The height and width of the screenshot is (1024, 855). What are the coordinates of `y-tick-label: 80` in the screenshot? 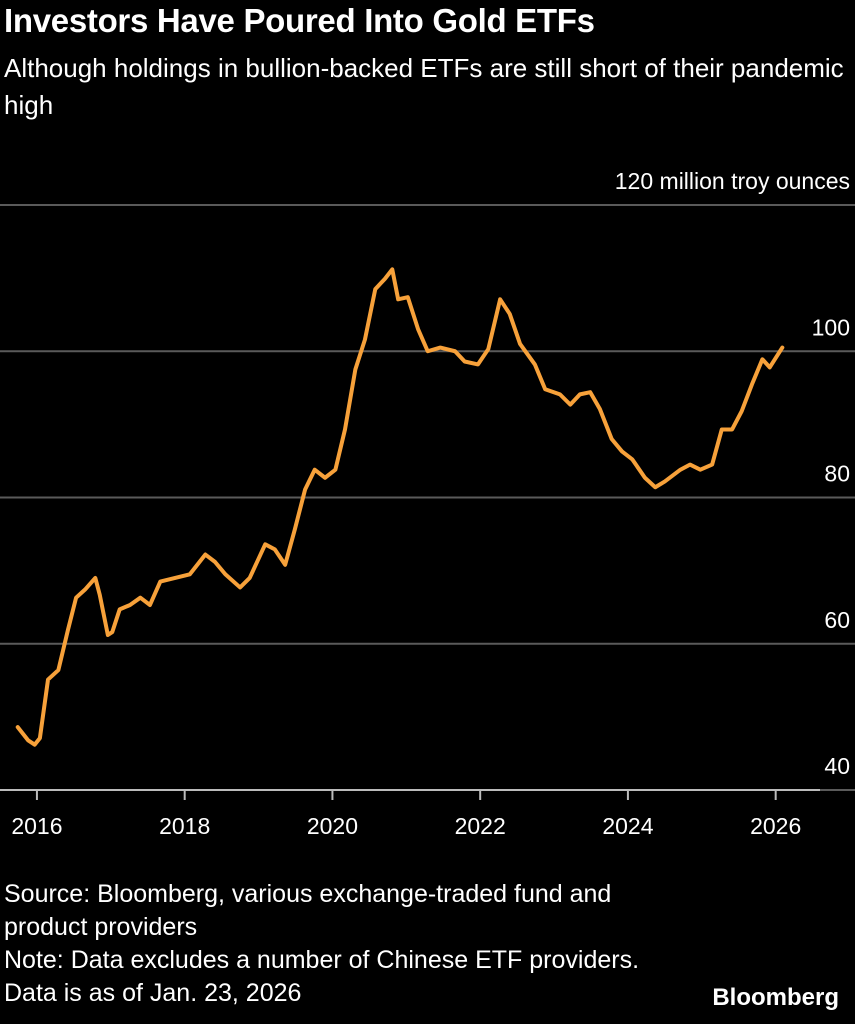 It's located at (837, 474).